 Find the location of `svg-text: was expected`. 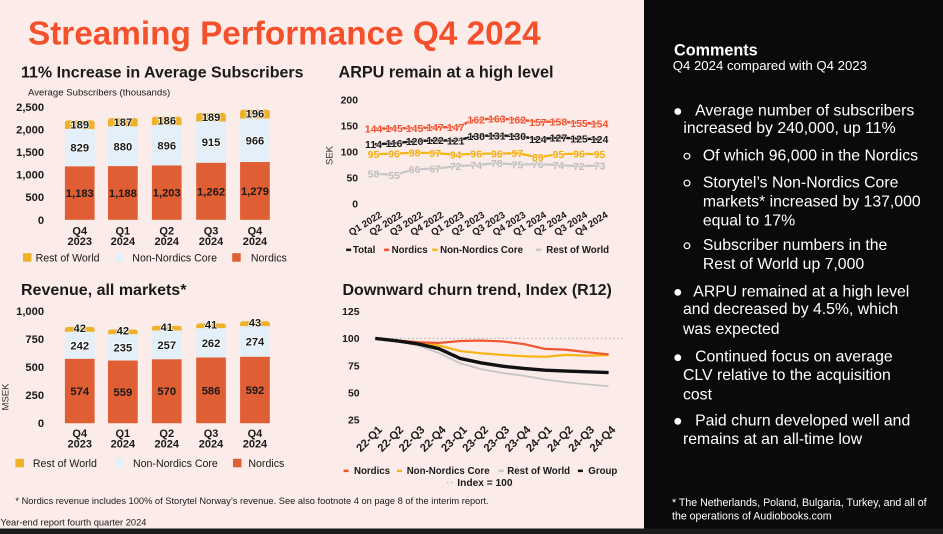

svg-text: was expected is located at coordinates (731, 329).